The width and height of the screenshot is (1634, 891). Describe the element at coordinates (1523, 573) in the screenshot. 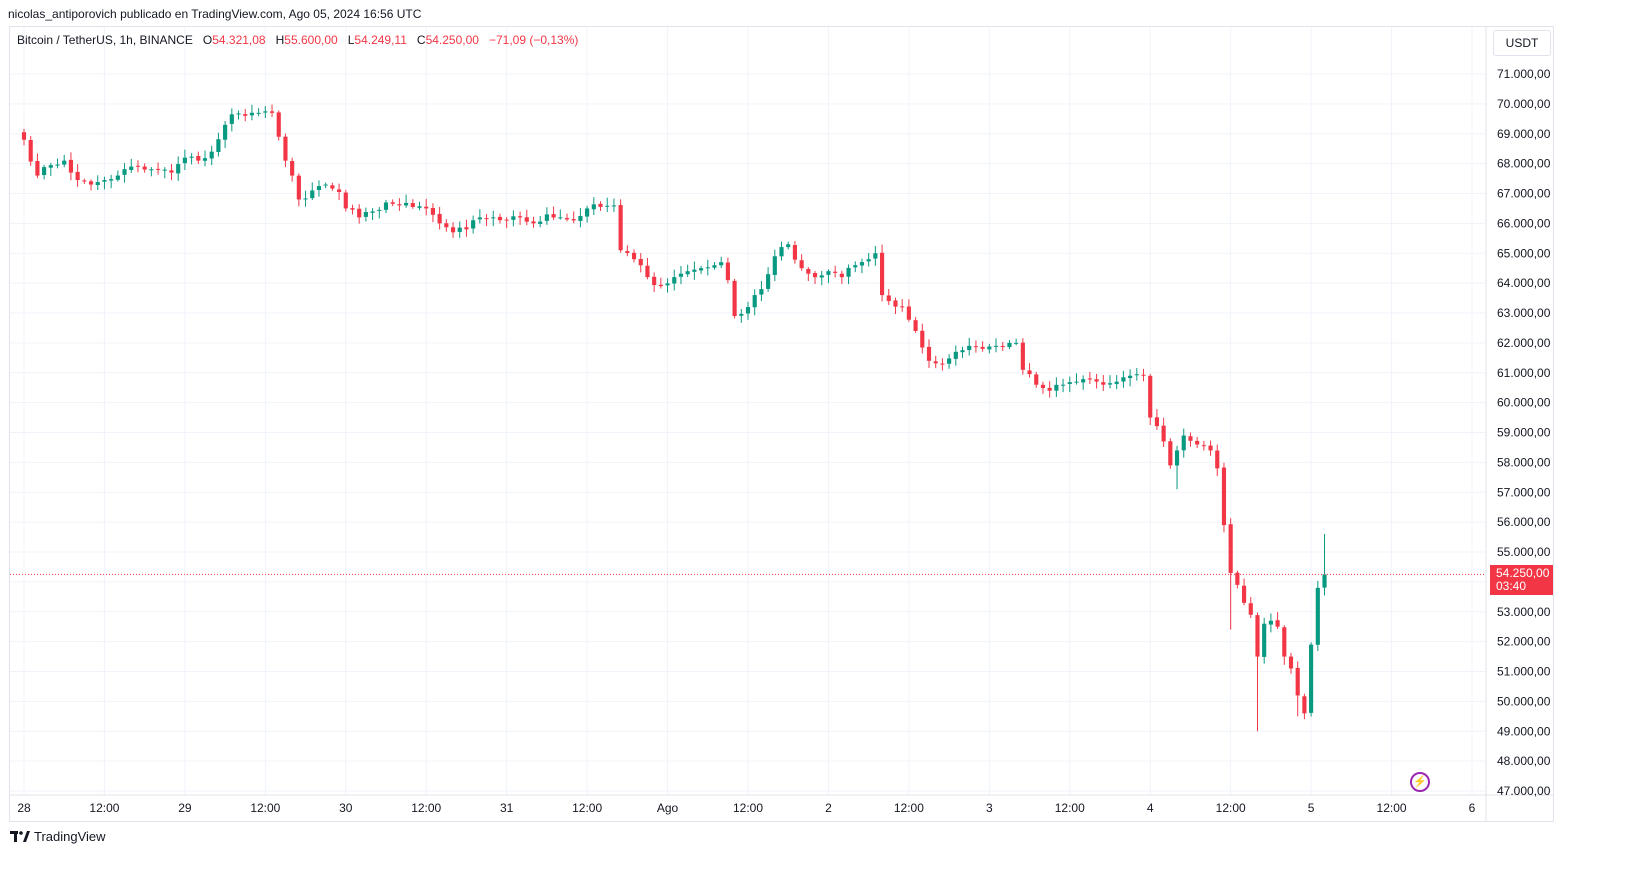

I see `last-price-value: 54.250,00` at that location.